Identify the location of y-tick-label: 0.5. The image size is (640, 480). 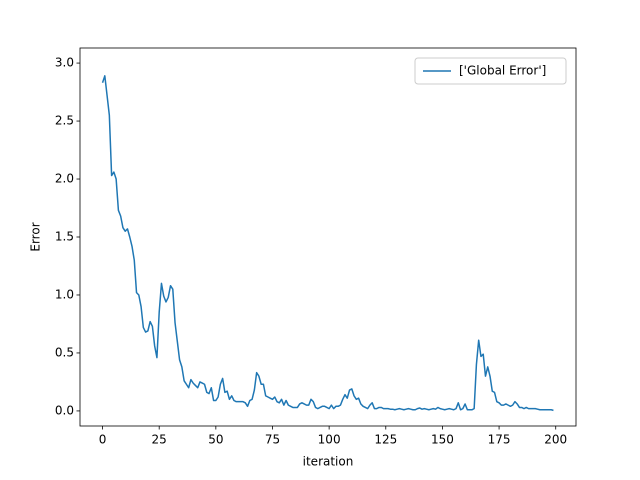
(64, 352).